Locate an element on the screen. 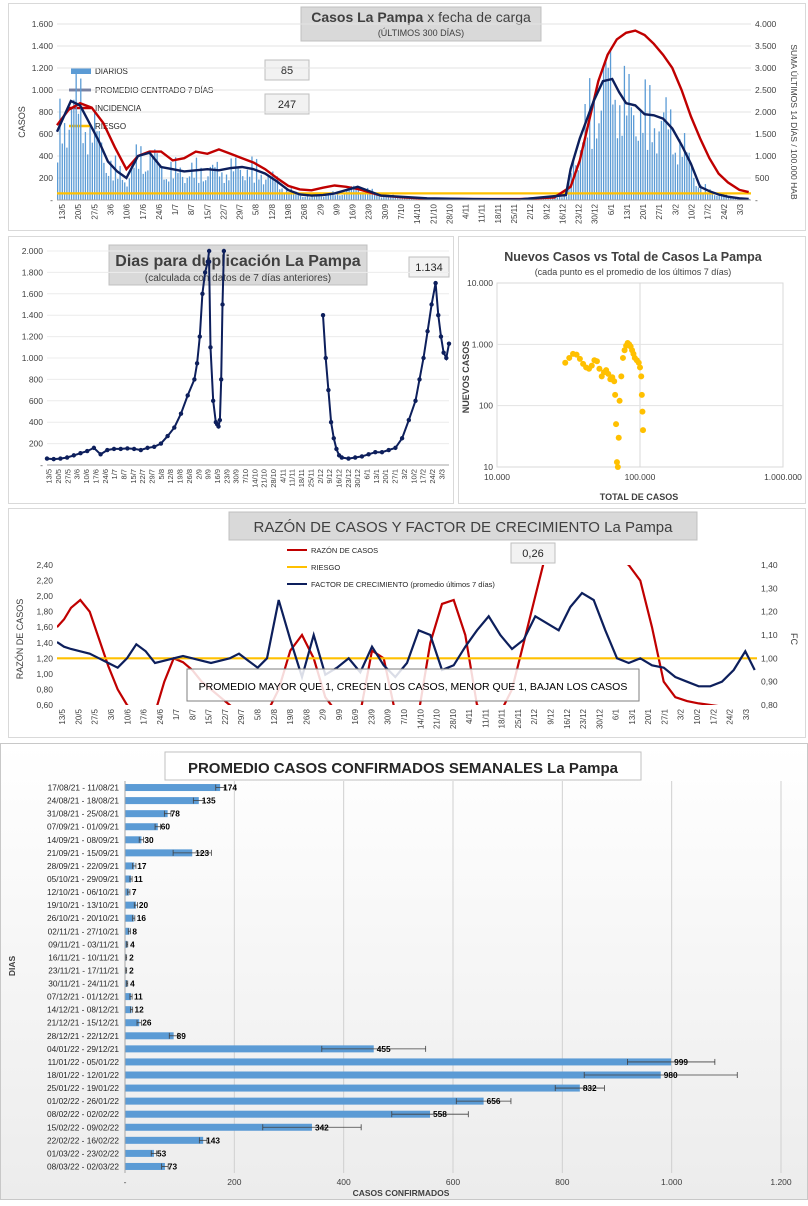 The height and width of the screenshot is (1206, 808). x-tick-label: 13/1 is located at coordinates (376, 476).